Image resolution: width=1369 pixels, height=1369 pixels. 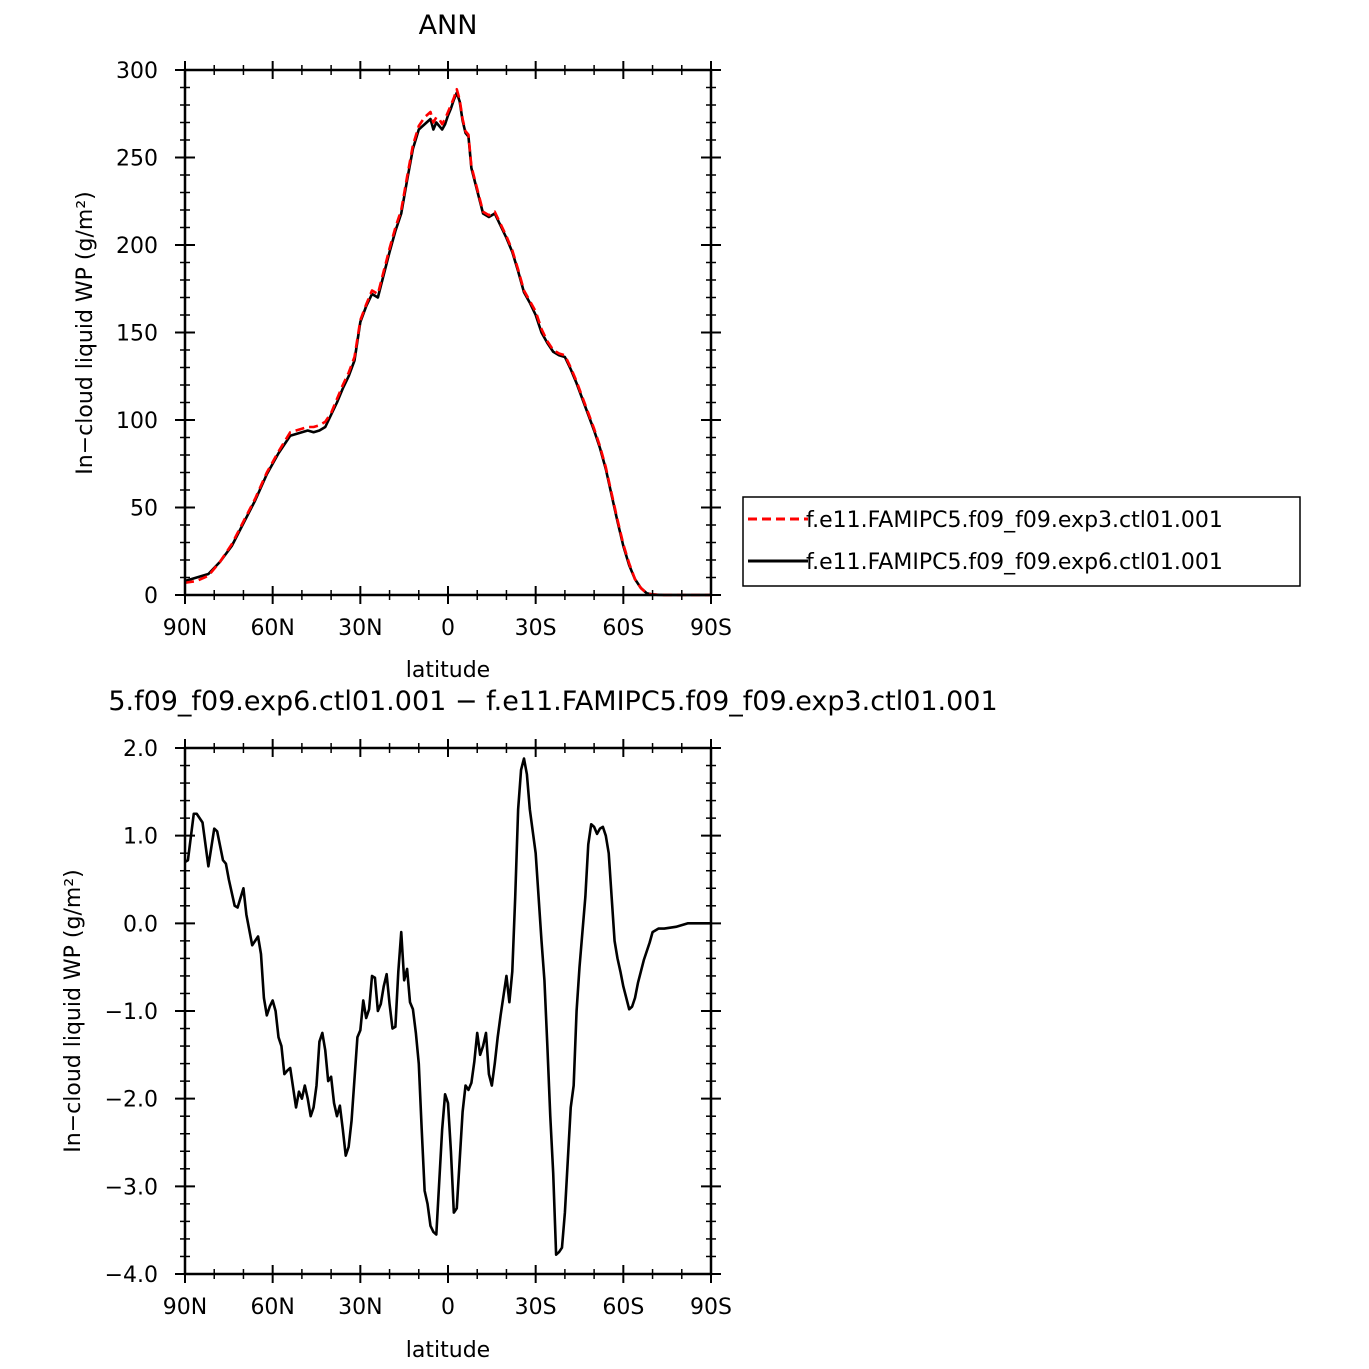 I want to click on top-chart-title: ANN, so click(x=448, y=25).